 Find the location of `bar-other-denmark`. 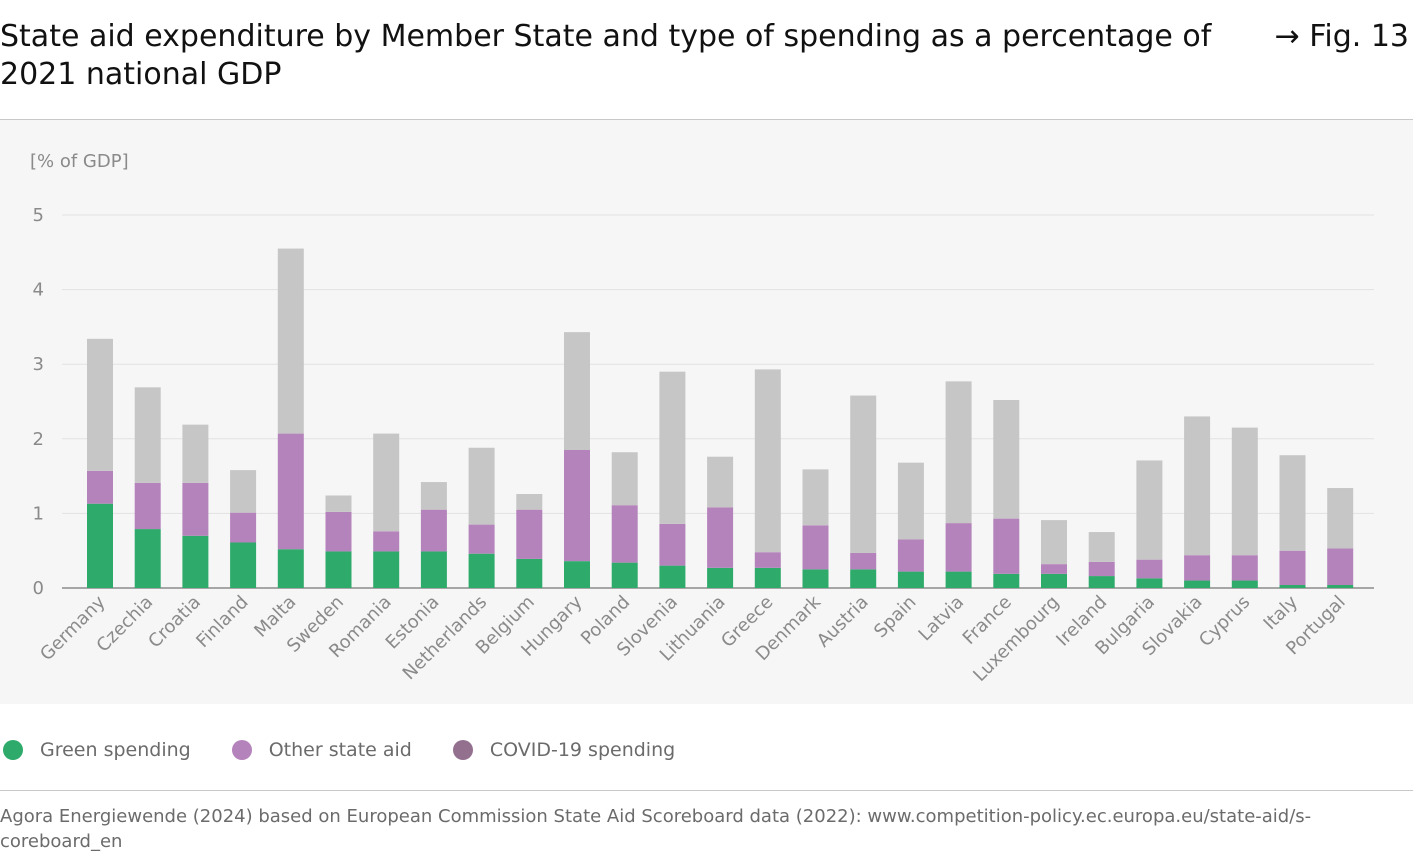

bar-other-denmark is located at coordinates (815, 547).